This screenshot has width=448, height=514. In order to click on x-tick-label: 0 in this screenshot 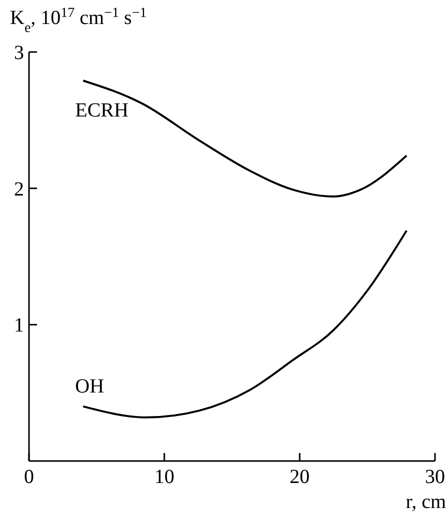, I will do `click(29, 477)`.